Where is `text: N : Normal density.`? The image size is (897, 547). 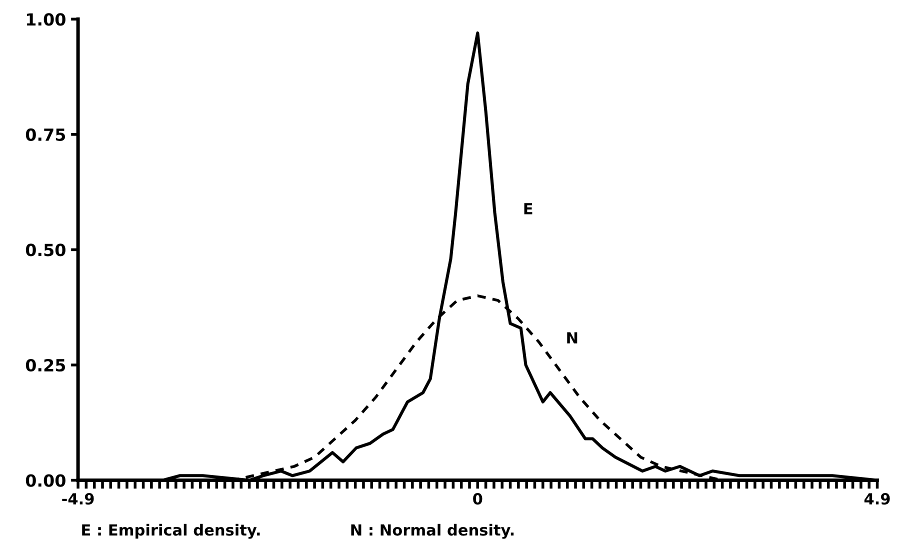 text: N : Normal density. is located at coordinates (432, 531).